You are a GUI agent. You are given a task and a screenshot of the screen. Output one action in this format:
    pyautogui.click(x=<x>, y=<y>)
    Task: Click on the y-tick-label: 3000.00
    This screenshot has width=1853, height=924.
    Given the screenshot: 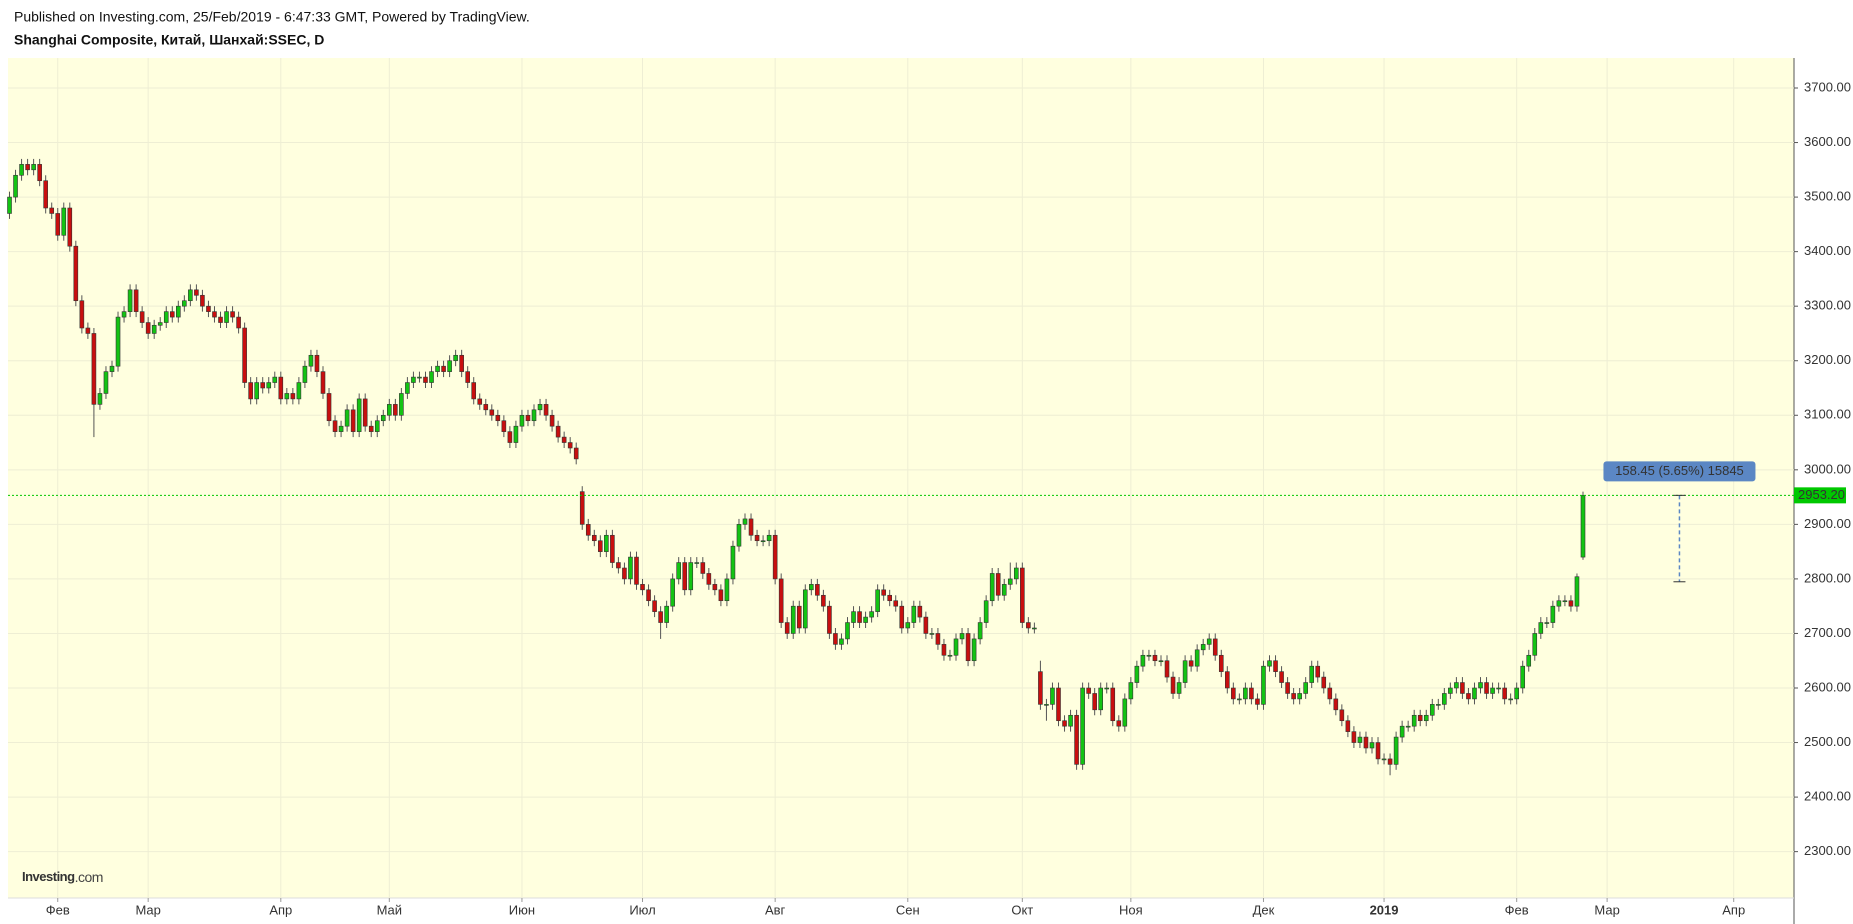 What is the action you would take?
    pyautogui.click(x=1827, y=468)
    